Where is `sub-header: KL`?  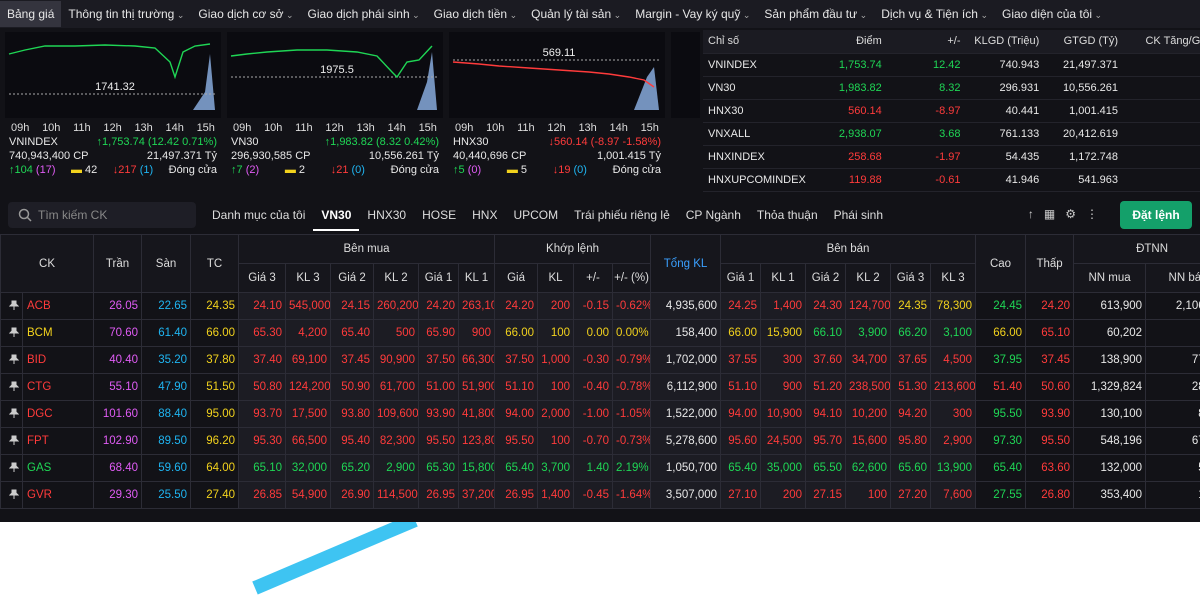 sub-header: KL is located at coordinates (556, 278).